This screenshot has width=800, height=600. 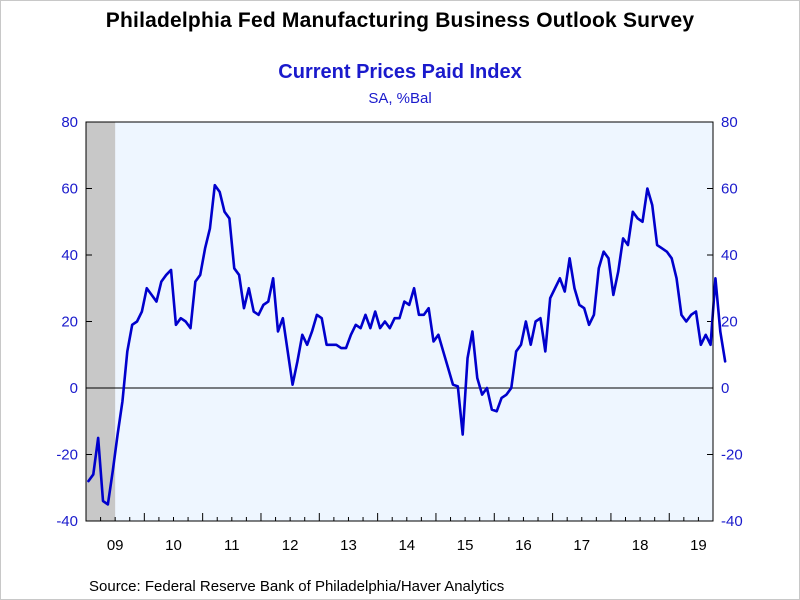 I want to click on x-tick-label: 15, so click(x=465, y=545).